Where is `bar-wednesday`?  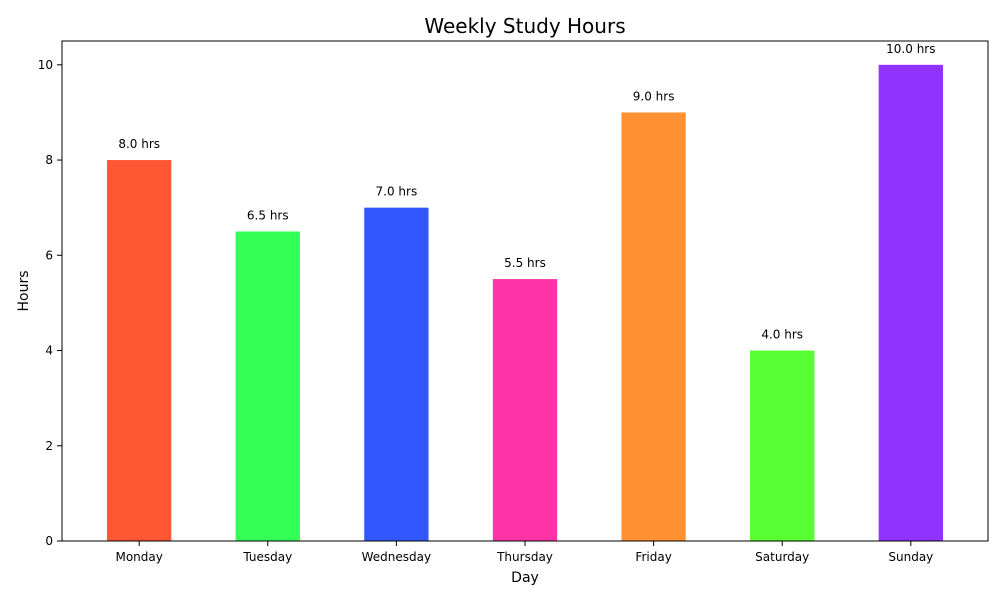 bar-wednesday is located at coordinates (396, 374).